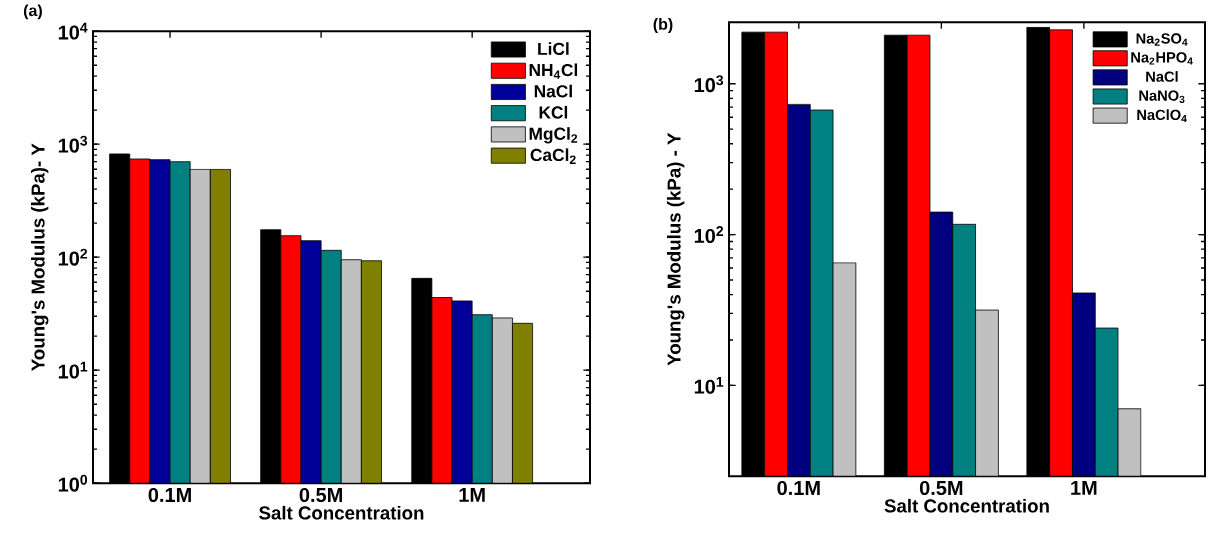 This screenshot has height=544, width=1222. Describe the element at coordinates (32, 12) in the screenshot. I see `chart-title: (a)` at that location.